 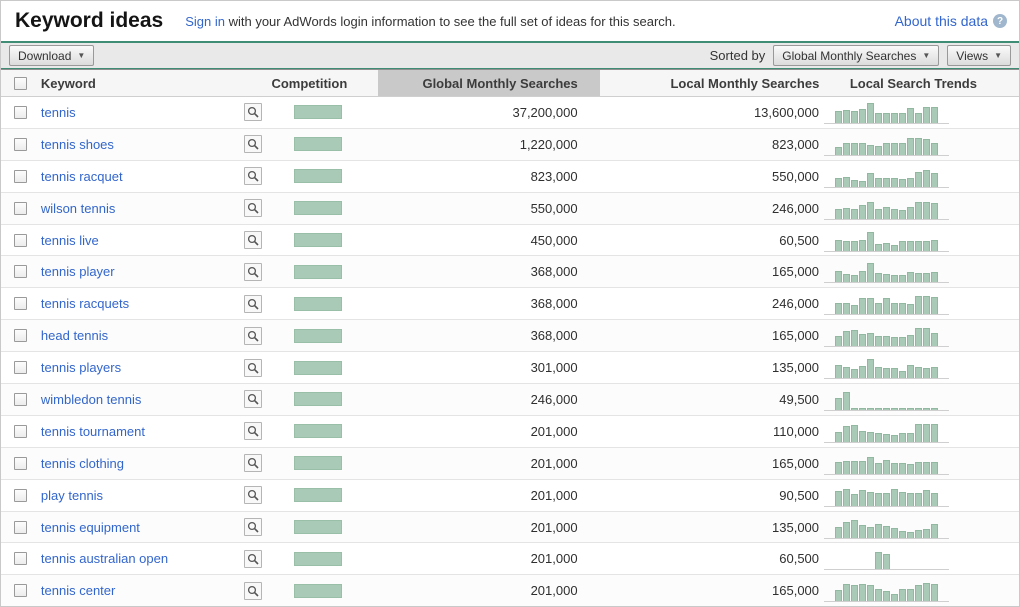 What do you see at coordinates (78, 208) in the screenshot?
I see `keyword-link: wilson tennis` at bounding box center [78, 208].